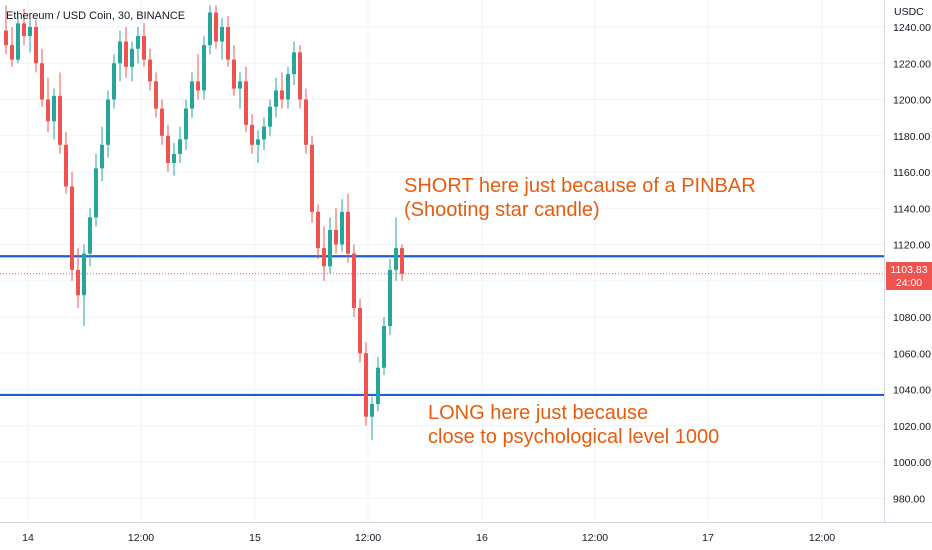  I want to click on price-tick-label: 1140.00, so click(911, 209).